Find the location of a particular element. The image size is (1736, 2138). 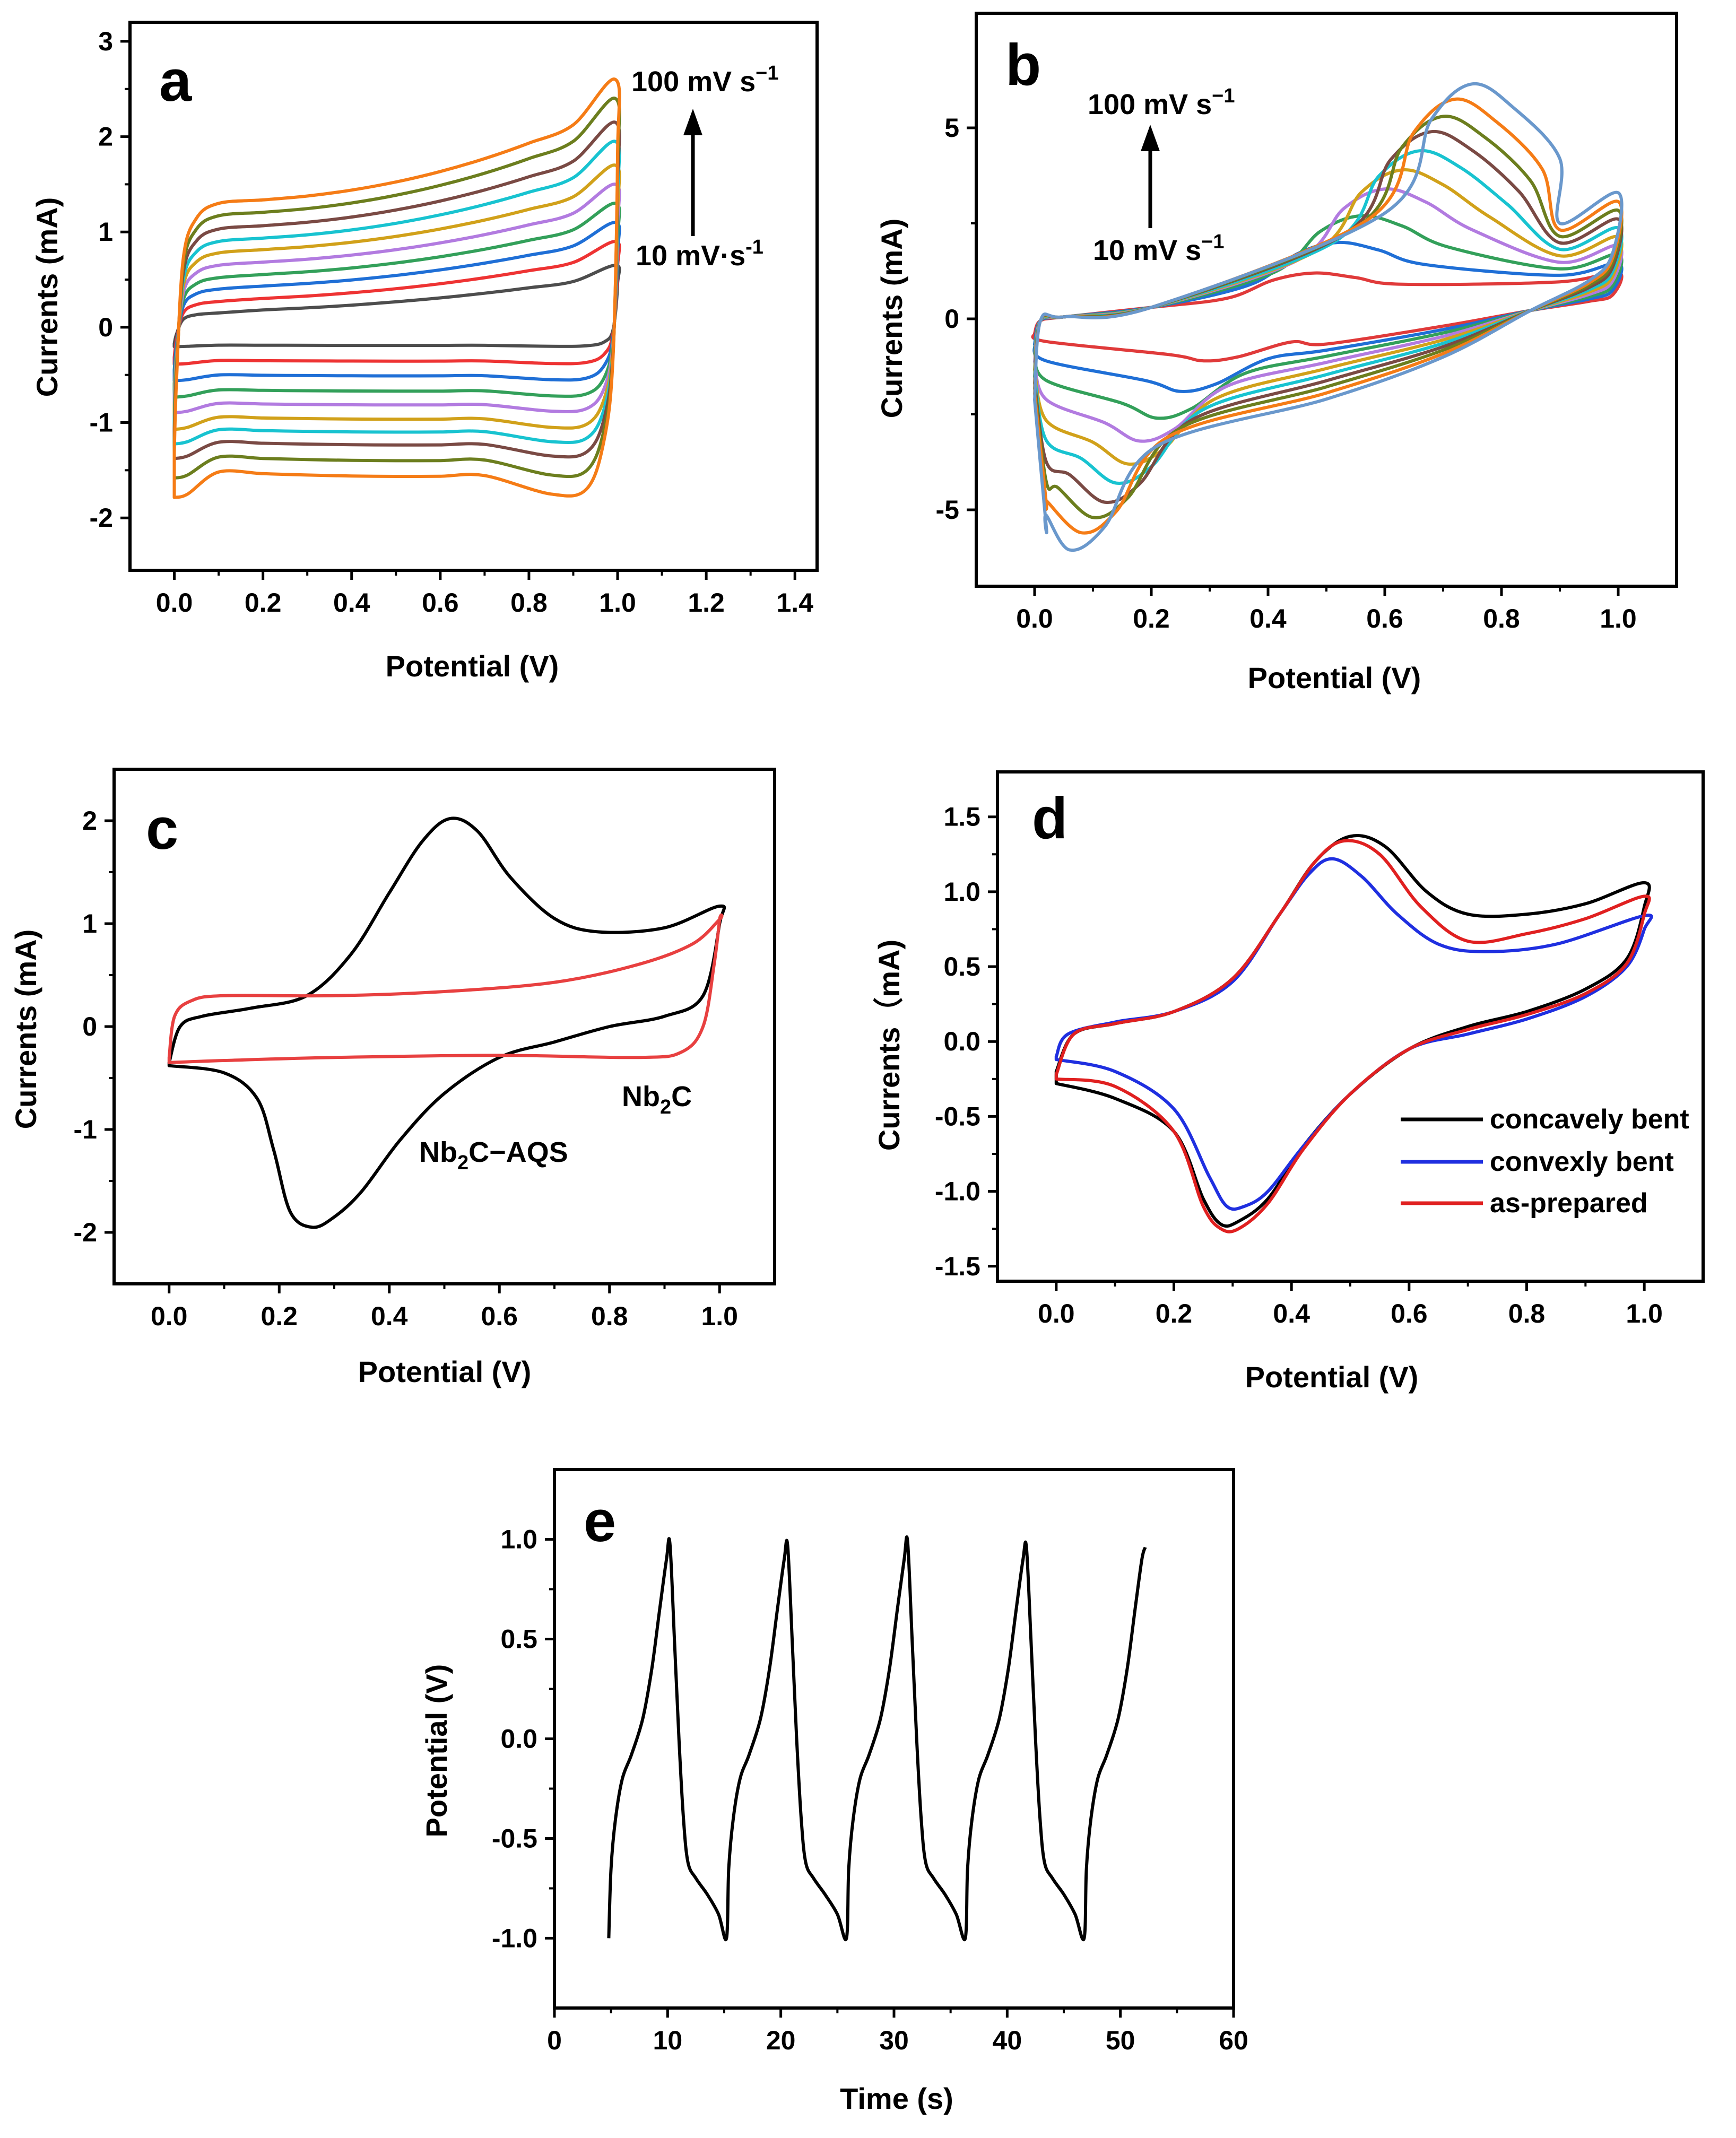

panel-d-ytick-label: 0.0 is located at coordinates (961, 1041).